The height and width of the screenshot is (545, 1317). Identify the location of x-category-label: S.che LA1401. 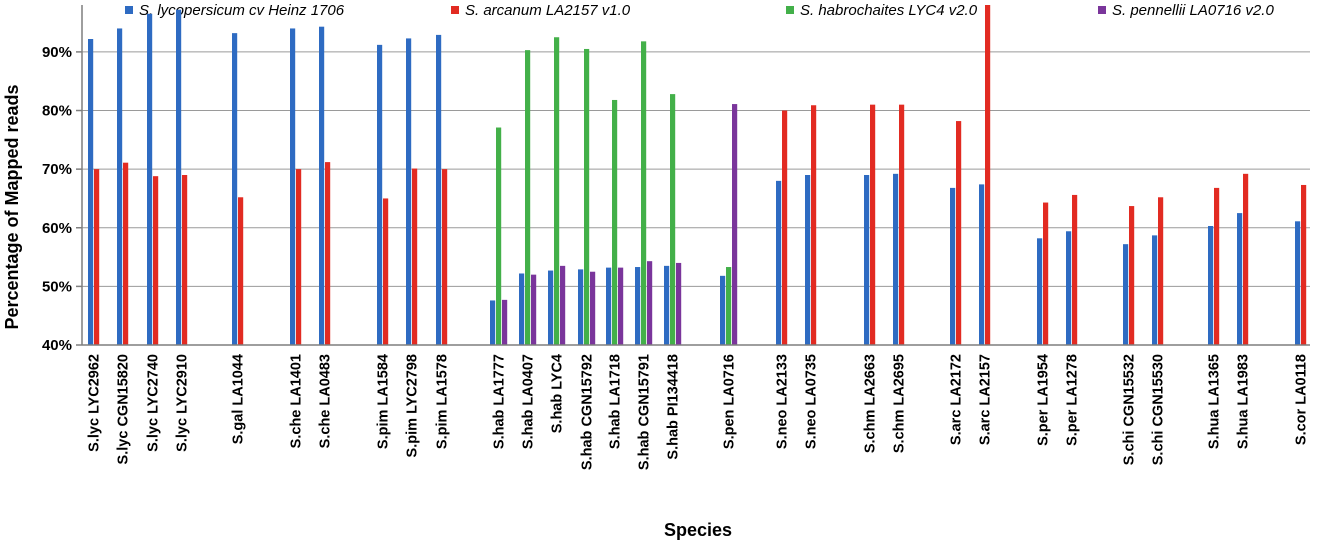
(297, 401).